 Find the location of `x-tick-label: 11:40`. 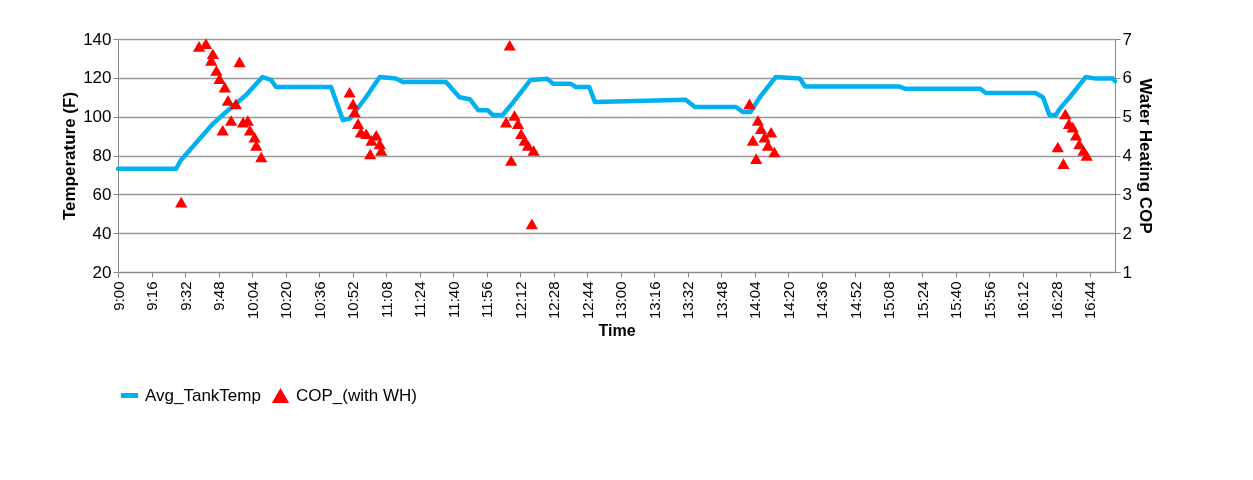

x-tick-label: 11:40 is located at coordinates (453, 299).